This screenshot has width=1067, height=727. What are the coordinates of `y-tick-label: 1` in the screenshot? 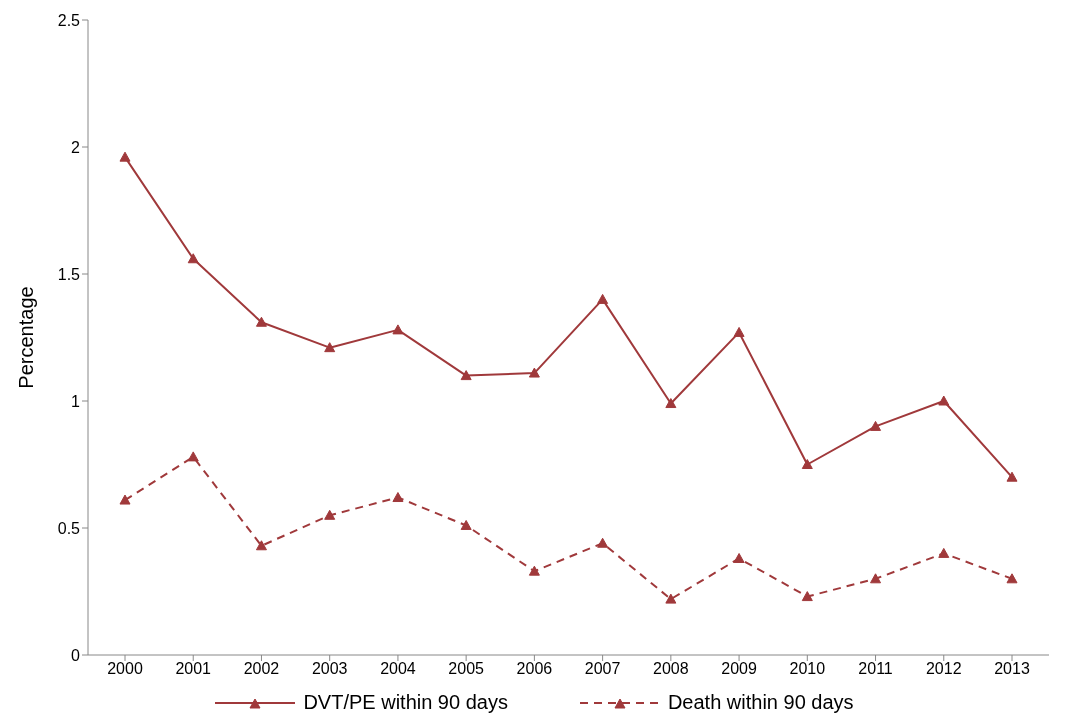 It's located at (76, 401).